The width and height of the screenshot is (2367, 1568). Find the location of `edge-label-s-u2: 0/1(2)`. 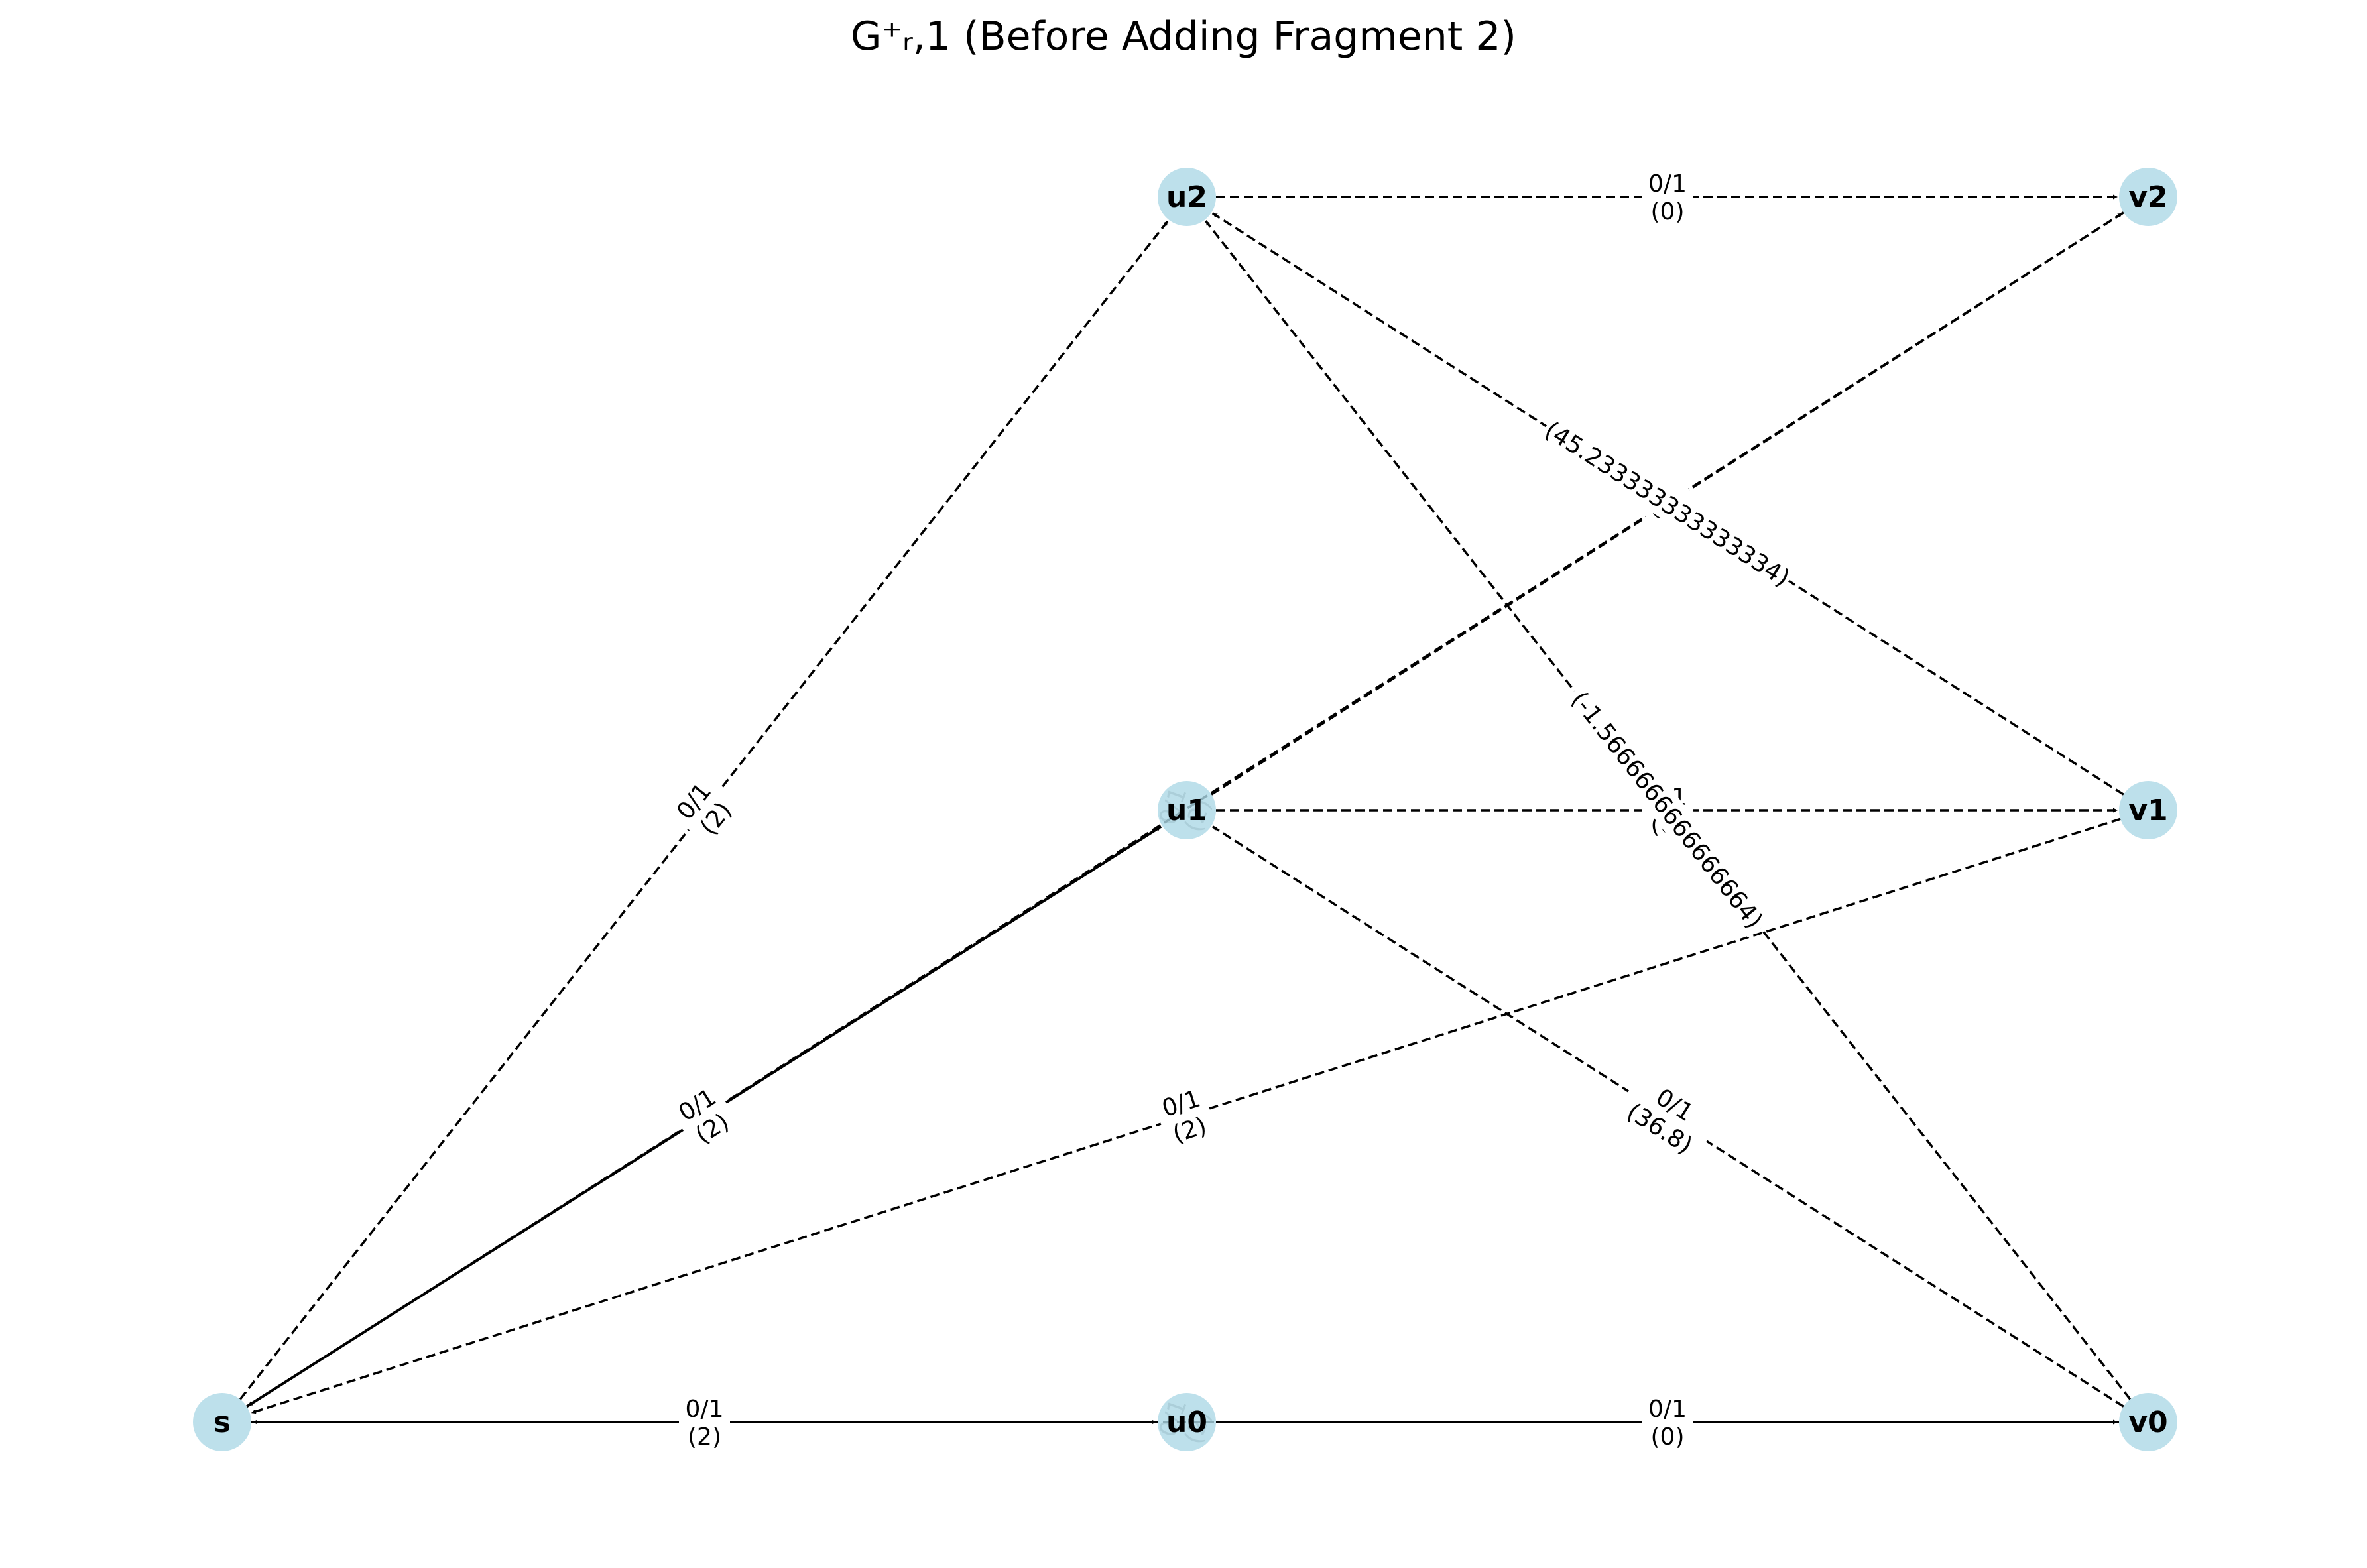

edge-label-s-u2: 0/1(2) is located at coordinates (705, 809).